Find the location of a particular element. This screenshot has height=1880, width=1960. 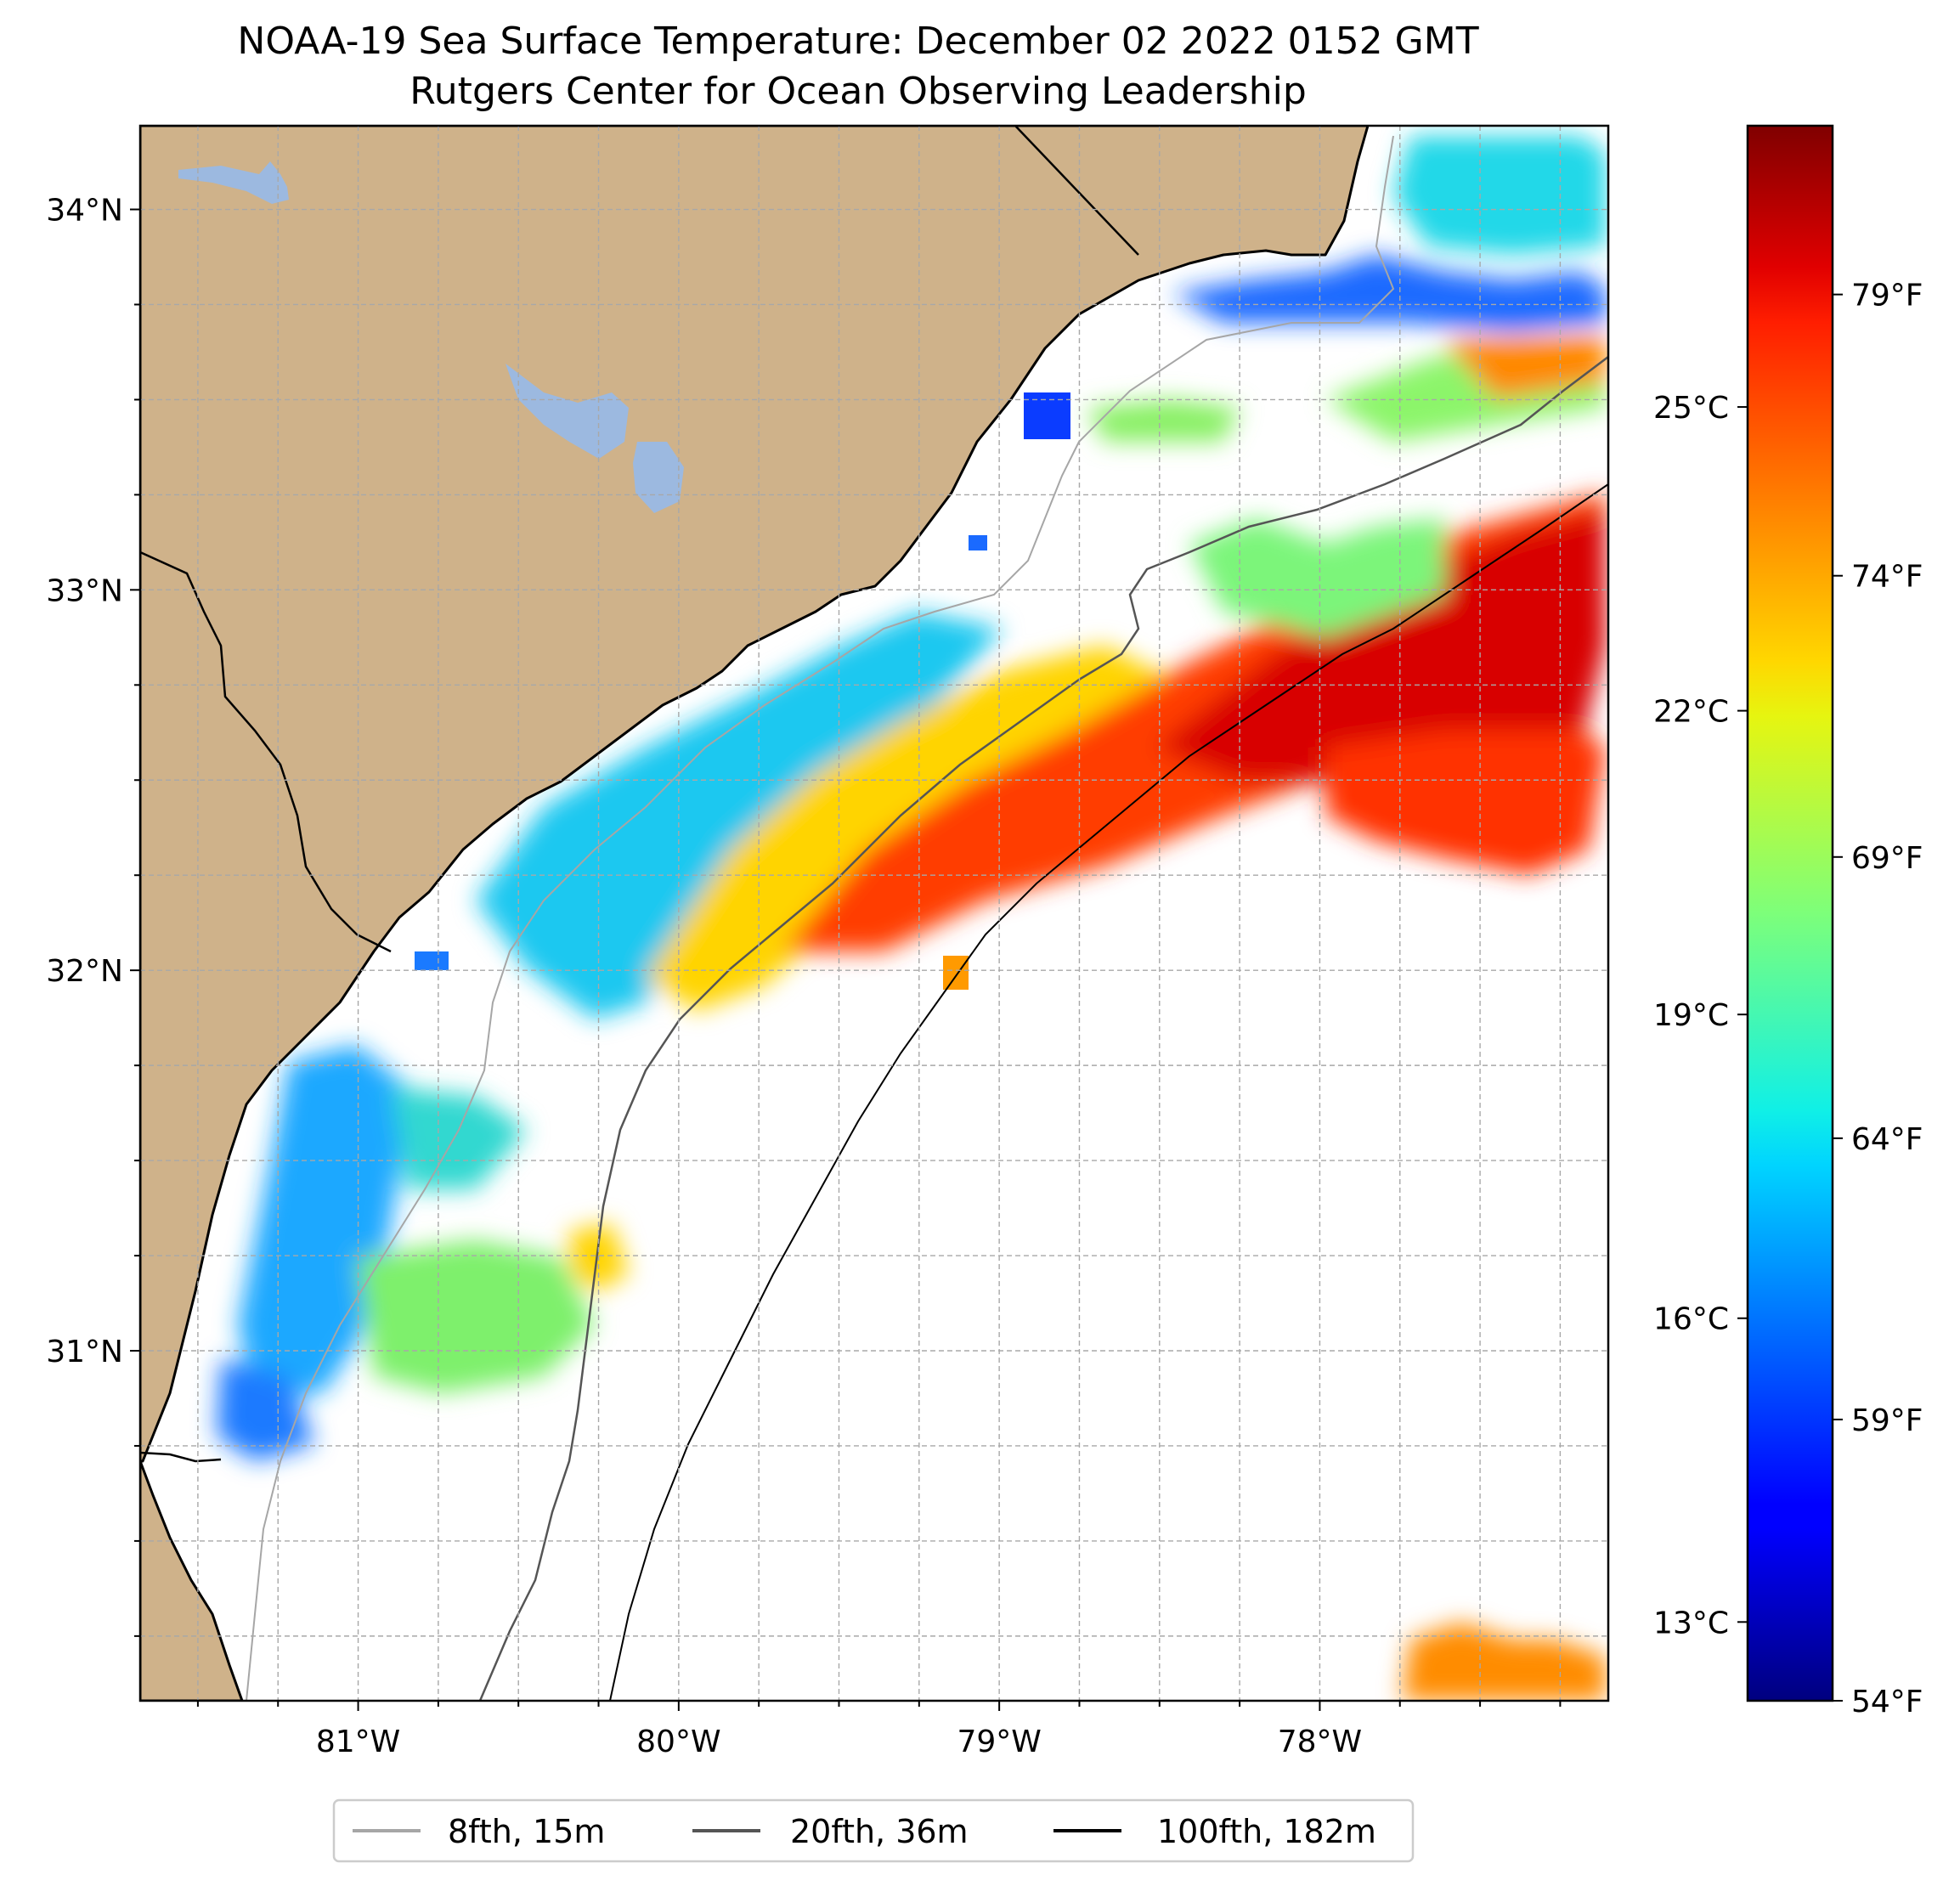

colorbar-f-tick-label: 59°F is located at coordinates (1887, 1420).